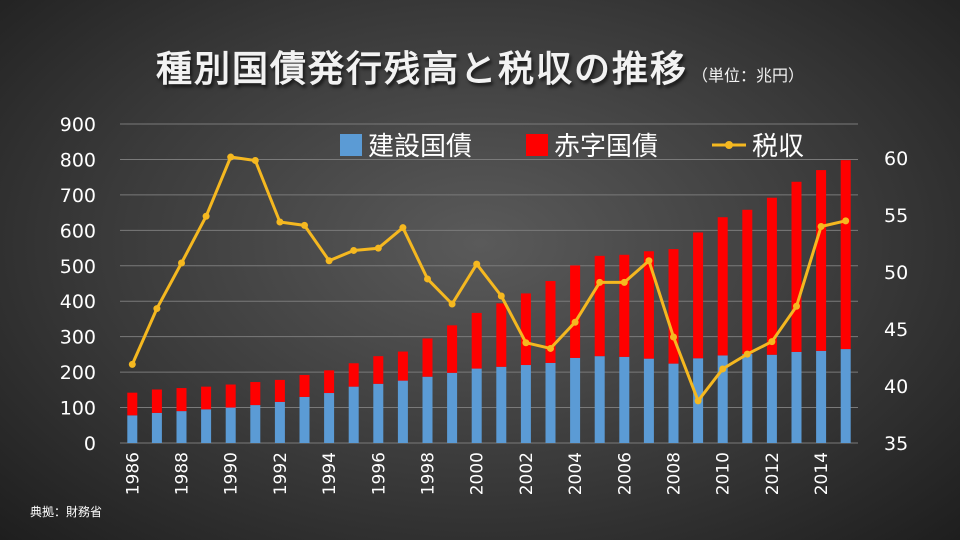  I want to click on y-left-tick-label: 300, so click(78, 338).